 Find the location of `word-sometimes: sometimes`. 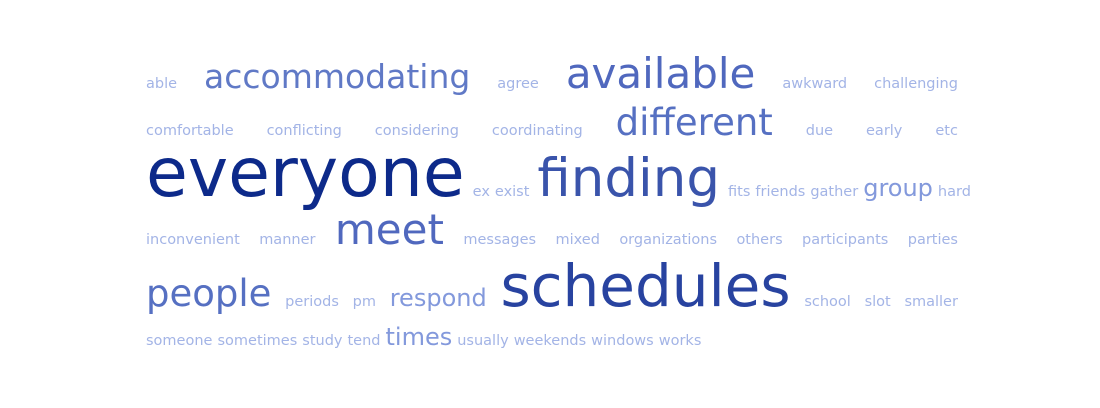

word-sometimes: sometimes is located at coordinates (257, 341).